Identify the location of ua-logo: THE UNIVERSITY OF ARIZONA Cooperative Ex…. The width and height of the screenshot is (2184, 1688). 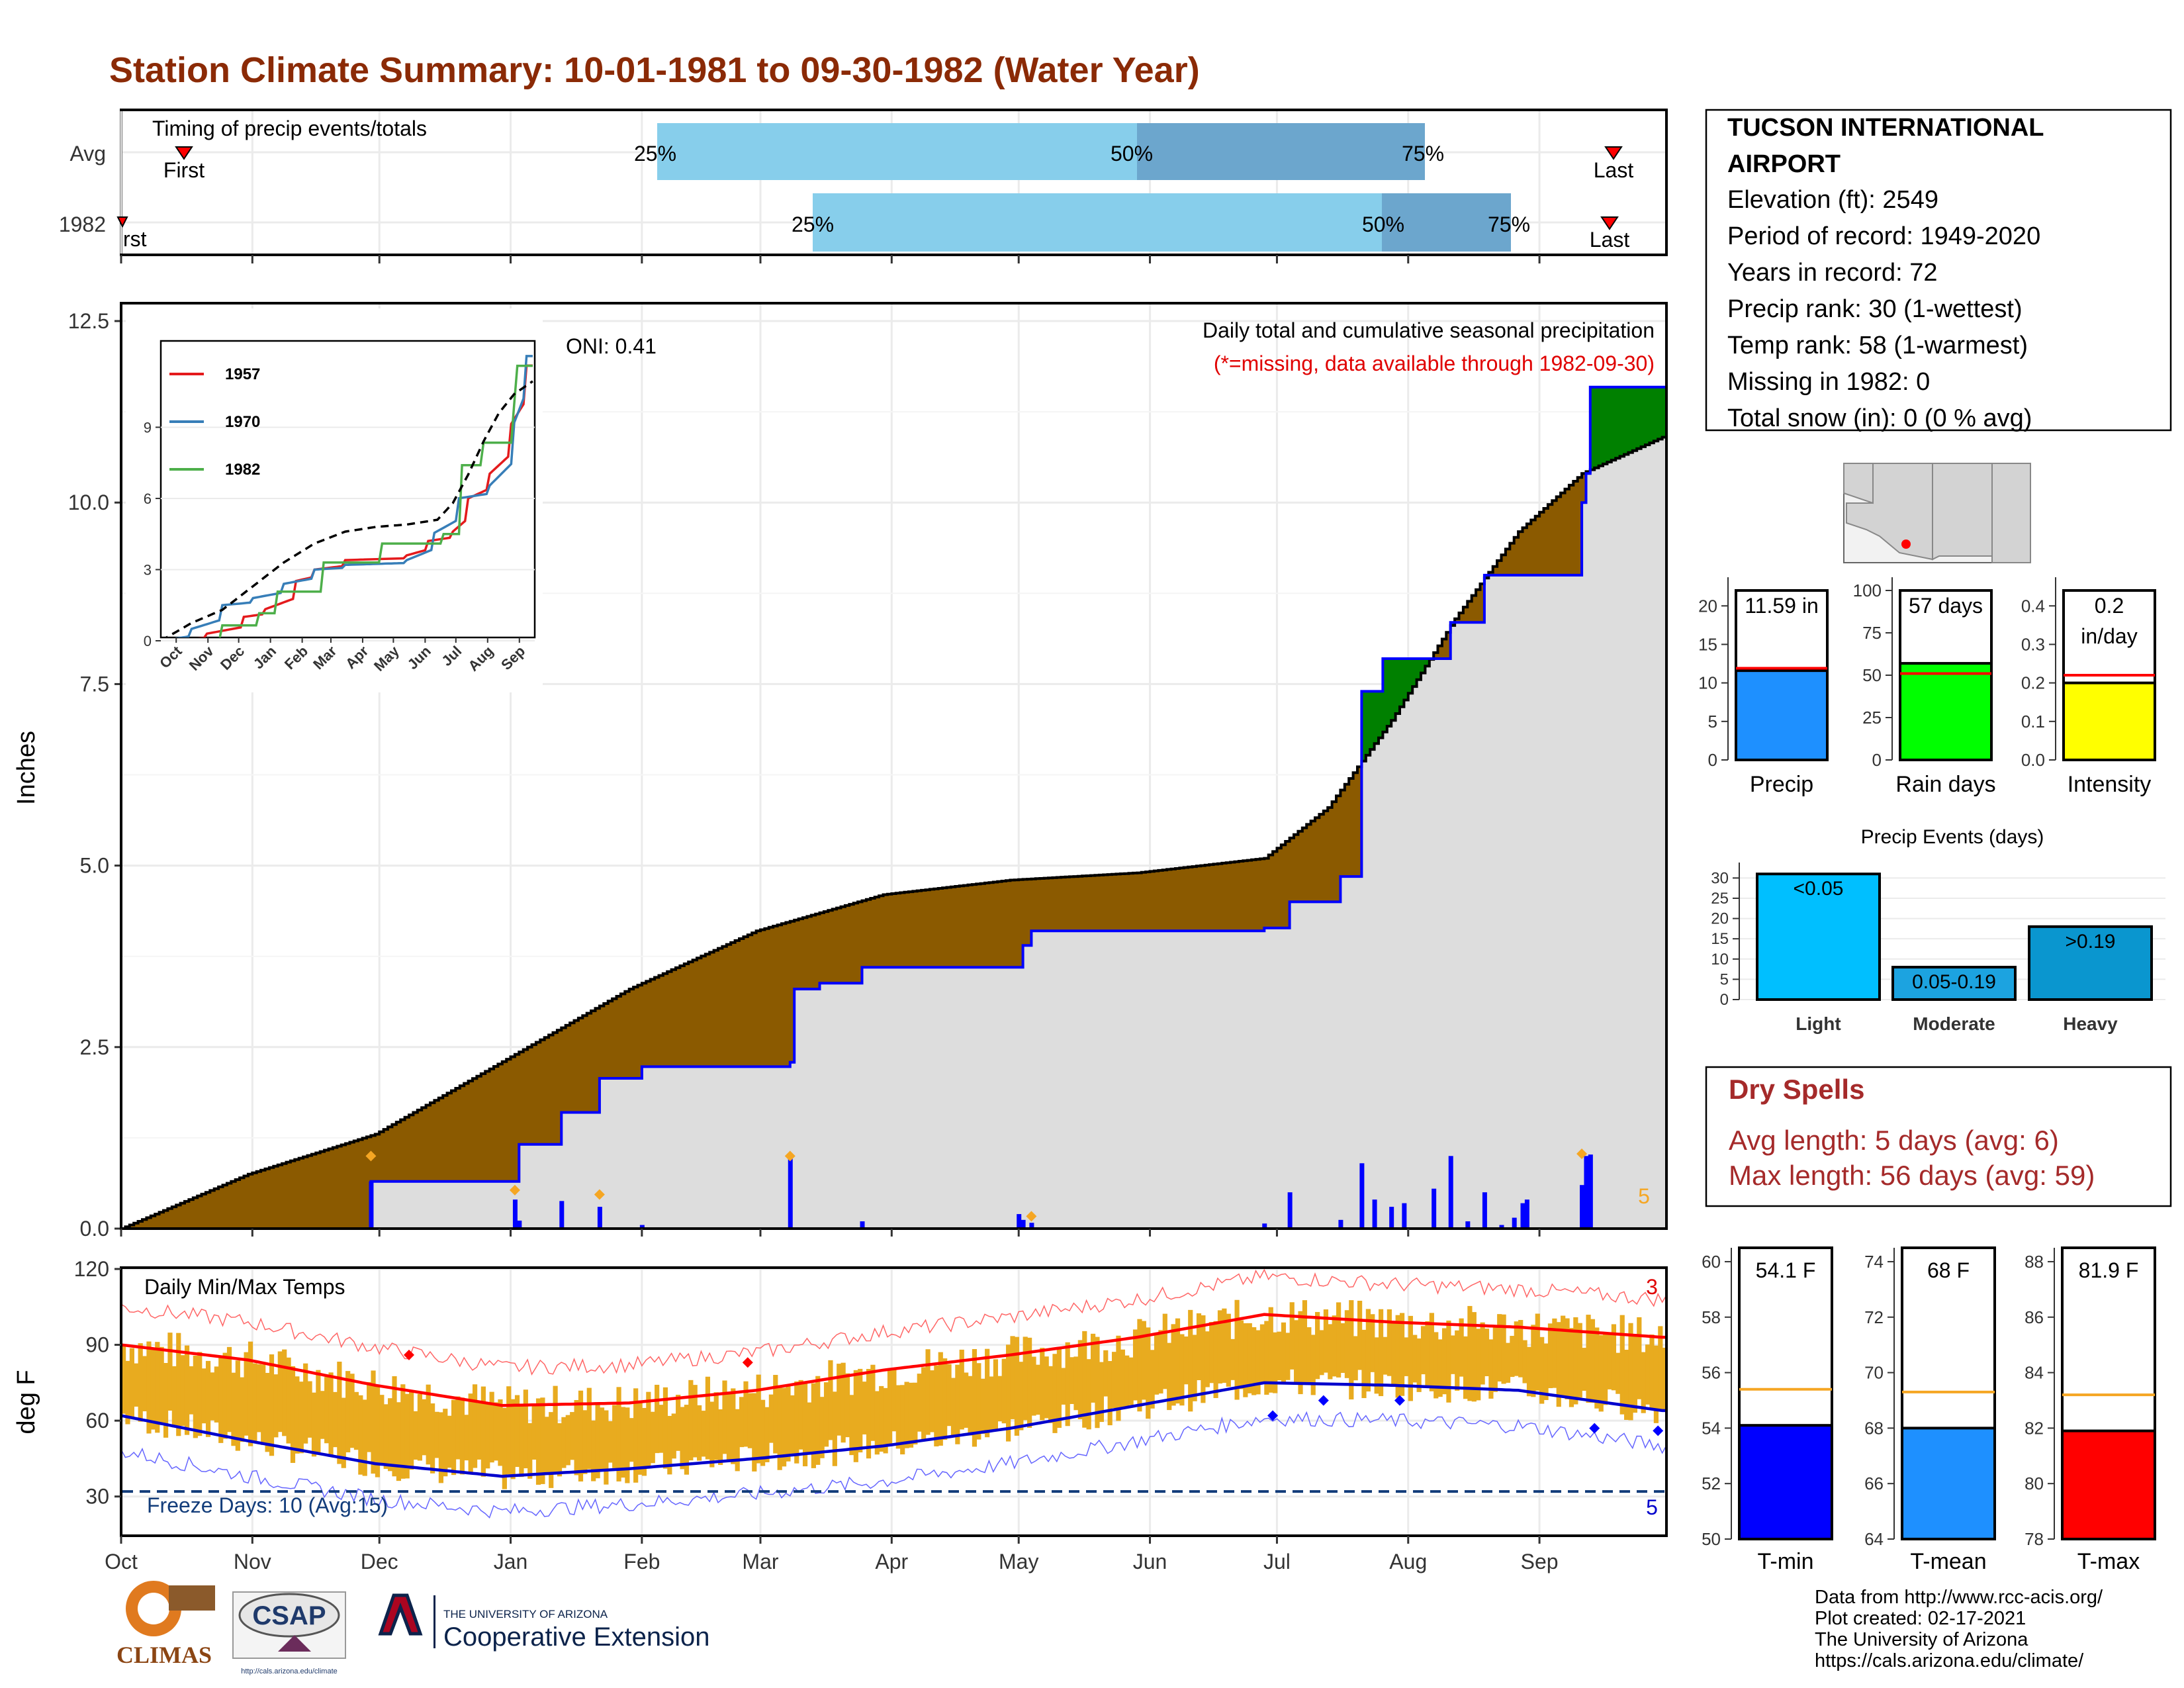
(543, 1622).